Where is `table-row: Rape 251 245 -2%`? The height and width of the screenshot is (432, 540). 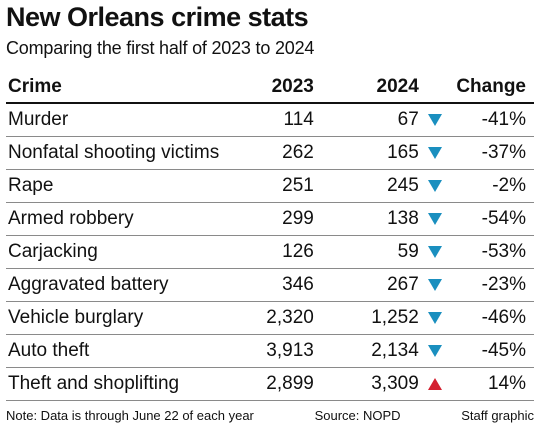
table-row: Rape 251 245 -2% is located at coordinates (270, 186).